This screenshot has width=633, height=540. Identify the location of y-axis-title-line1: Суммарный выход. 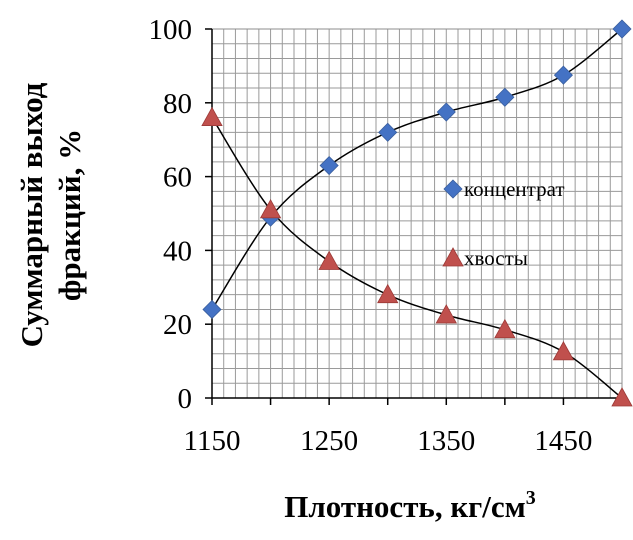
(31, 214).